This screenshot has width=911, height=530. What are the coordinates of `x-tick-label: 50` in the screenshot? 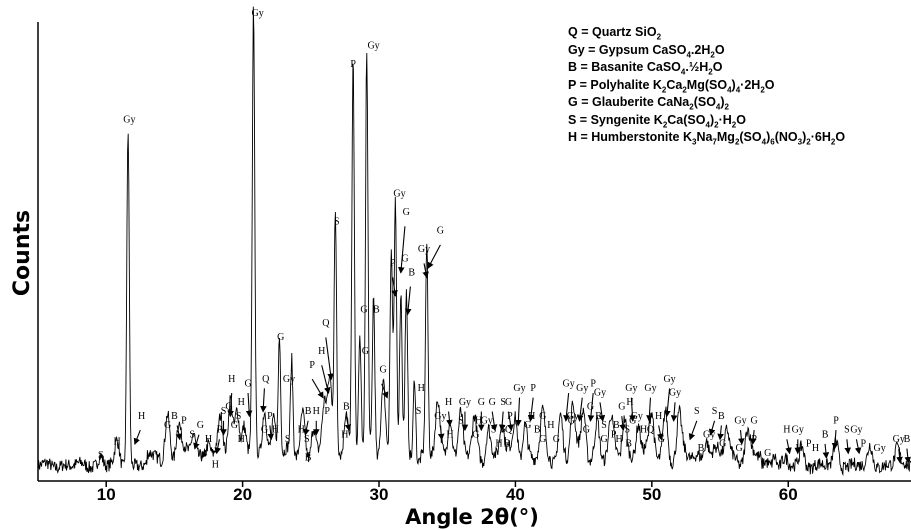 It's located at (651, 494).